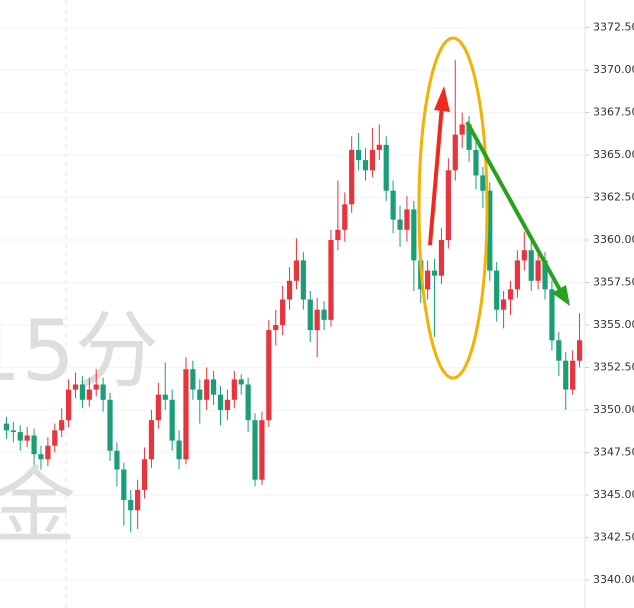 Image resolution: width=634 pixels, height=608 pixels. I want to click on y-tick-label: 3362.50, so click(613, 197).